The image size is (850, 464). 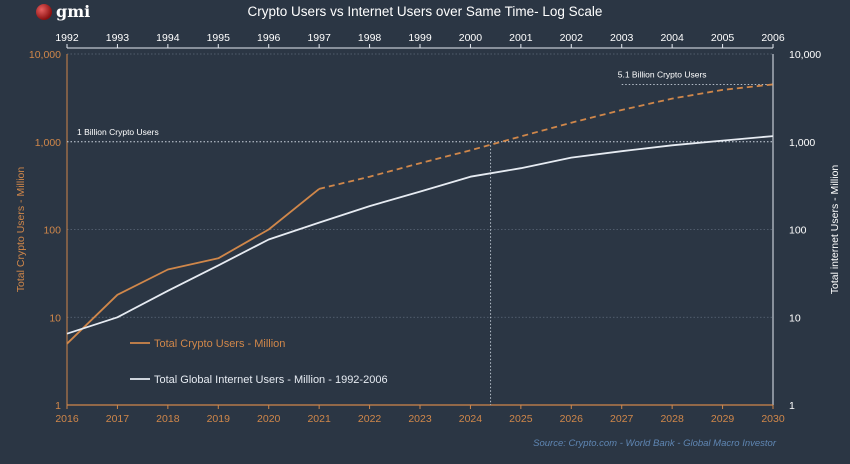 What do you see at coordinates (521, 38) in the screenshot?
I see `x-tick-label-top: 2001` at bounding box center [521, 38].